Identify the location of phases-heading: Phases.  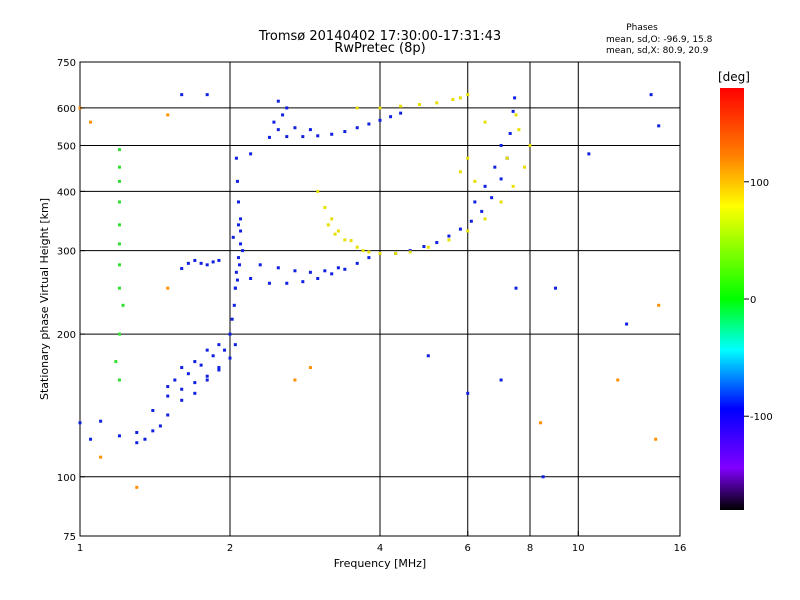
(642, 28).